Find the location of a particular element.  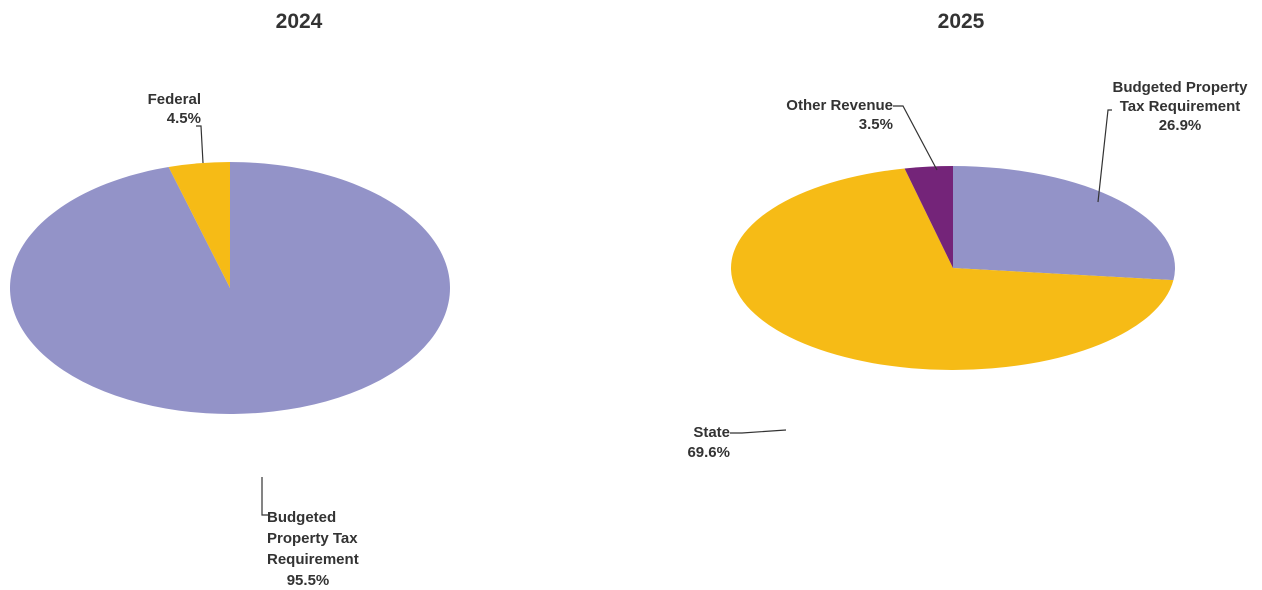

slice-value-label: 3.5% is located at coordinates (876, 124).